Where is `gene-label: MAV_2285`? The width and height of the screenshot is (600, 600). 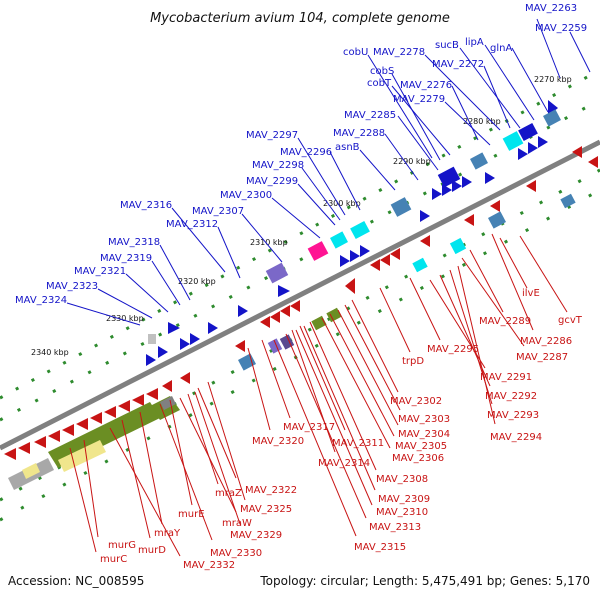 gene-label: MAV_2285 is located at coordinates (370, 115).